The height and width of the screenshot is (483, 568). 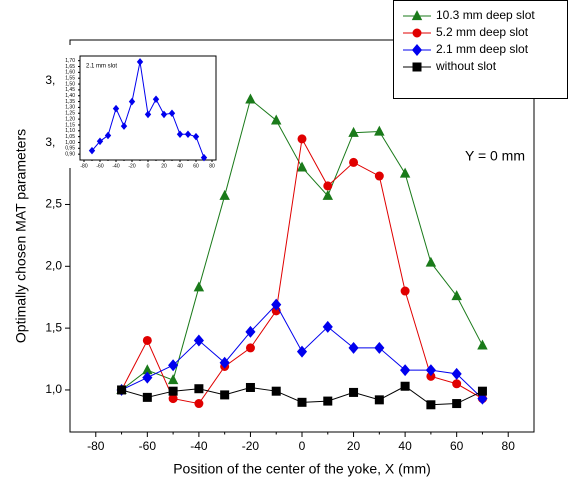 I want to click on y-tick-label: 1,00, so click(x=70, y=143).